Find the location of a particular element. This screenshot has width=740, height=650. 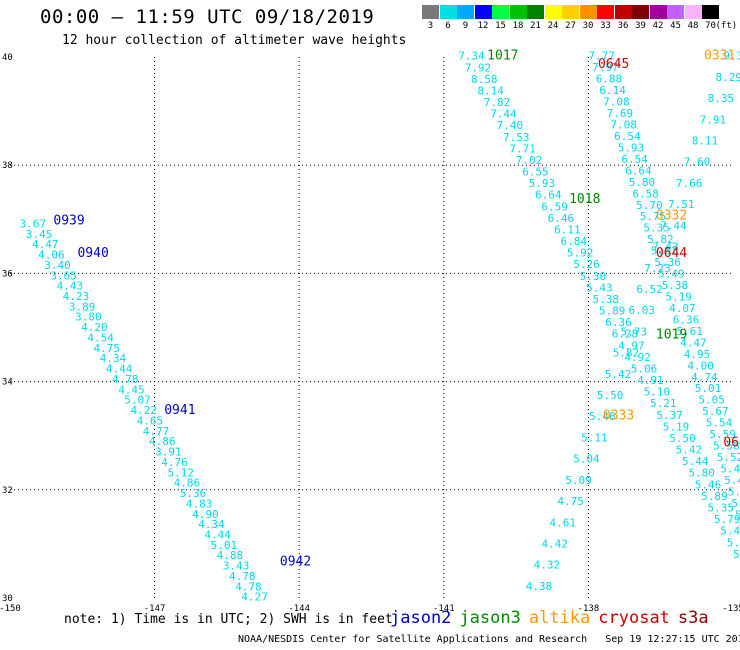

swh-value: 8.11 is located at coordinates (705, 141).